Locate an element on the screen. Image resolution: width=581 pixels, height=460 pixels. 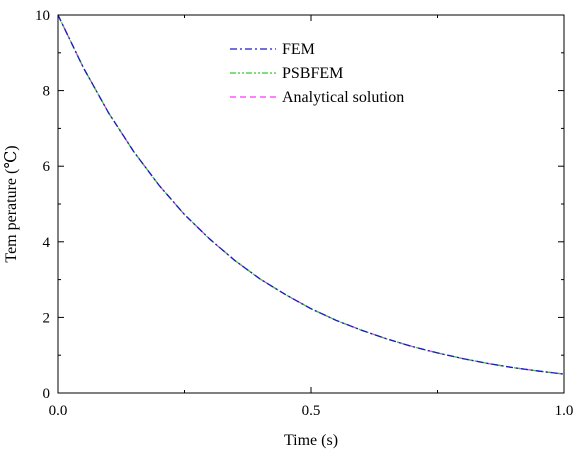
legend: FEM PSBFEM Analytical solution is located at coordinates (317, 73).